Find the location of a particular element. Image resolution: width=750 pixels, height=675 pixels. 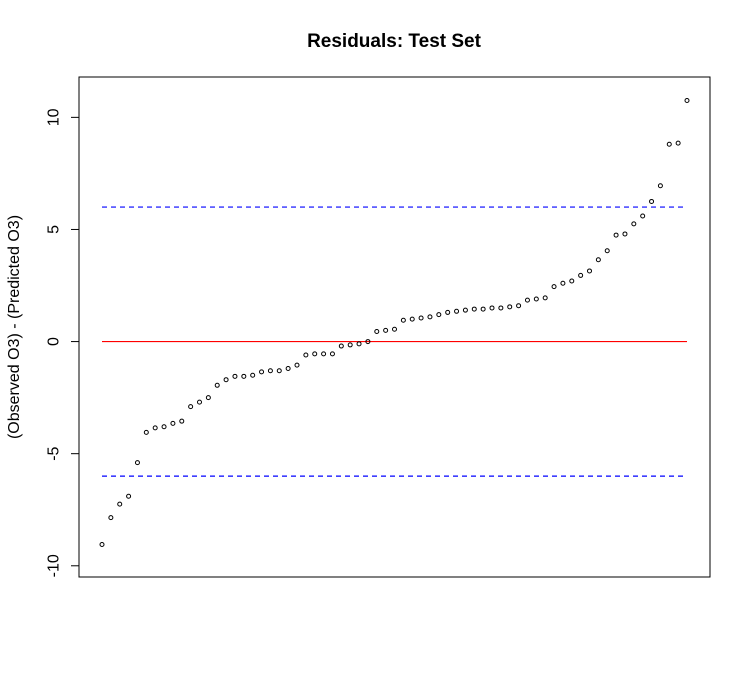

y-tick-label: -5 is located at coordinates (54, 453).